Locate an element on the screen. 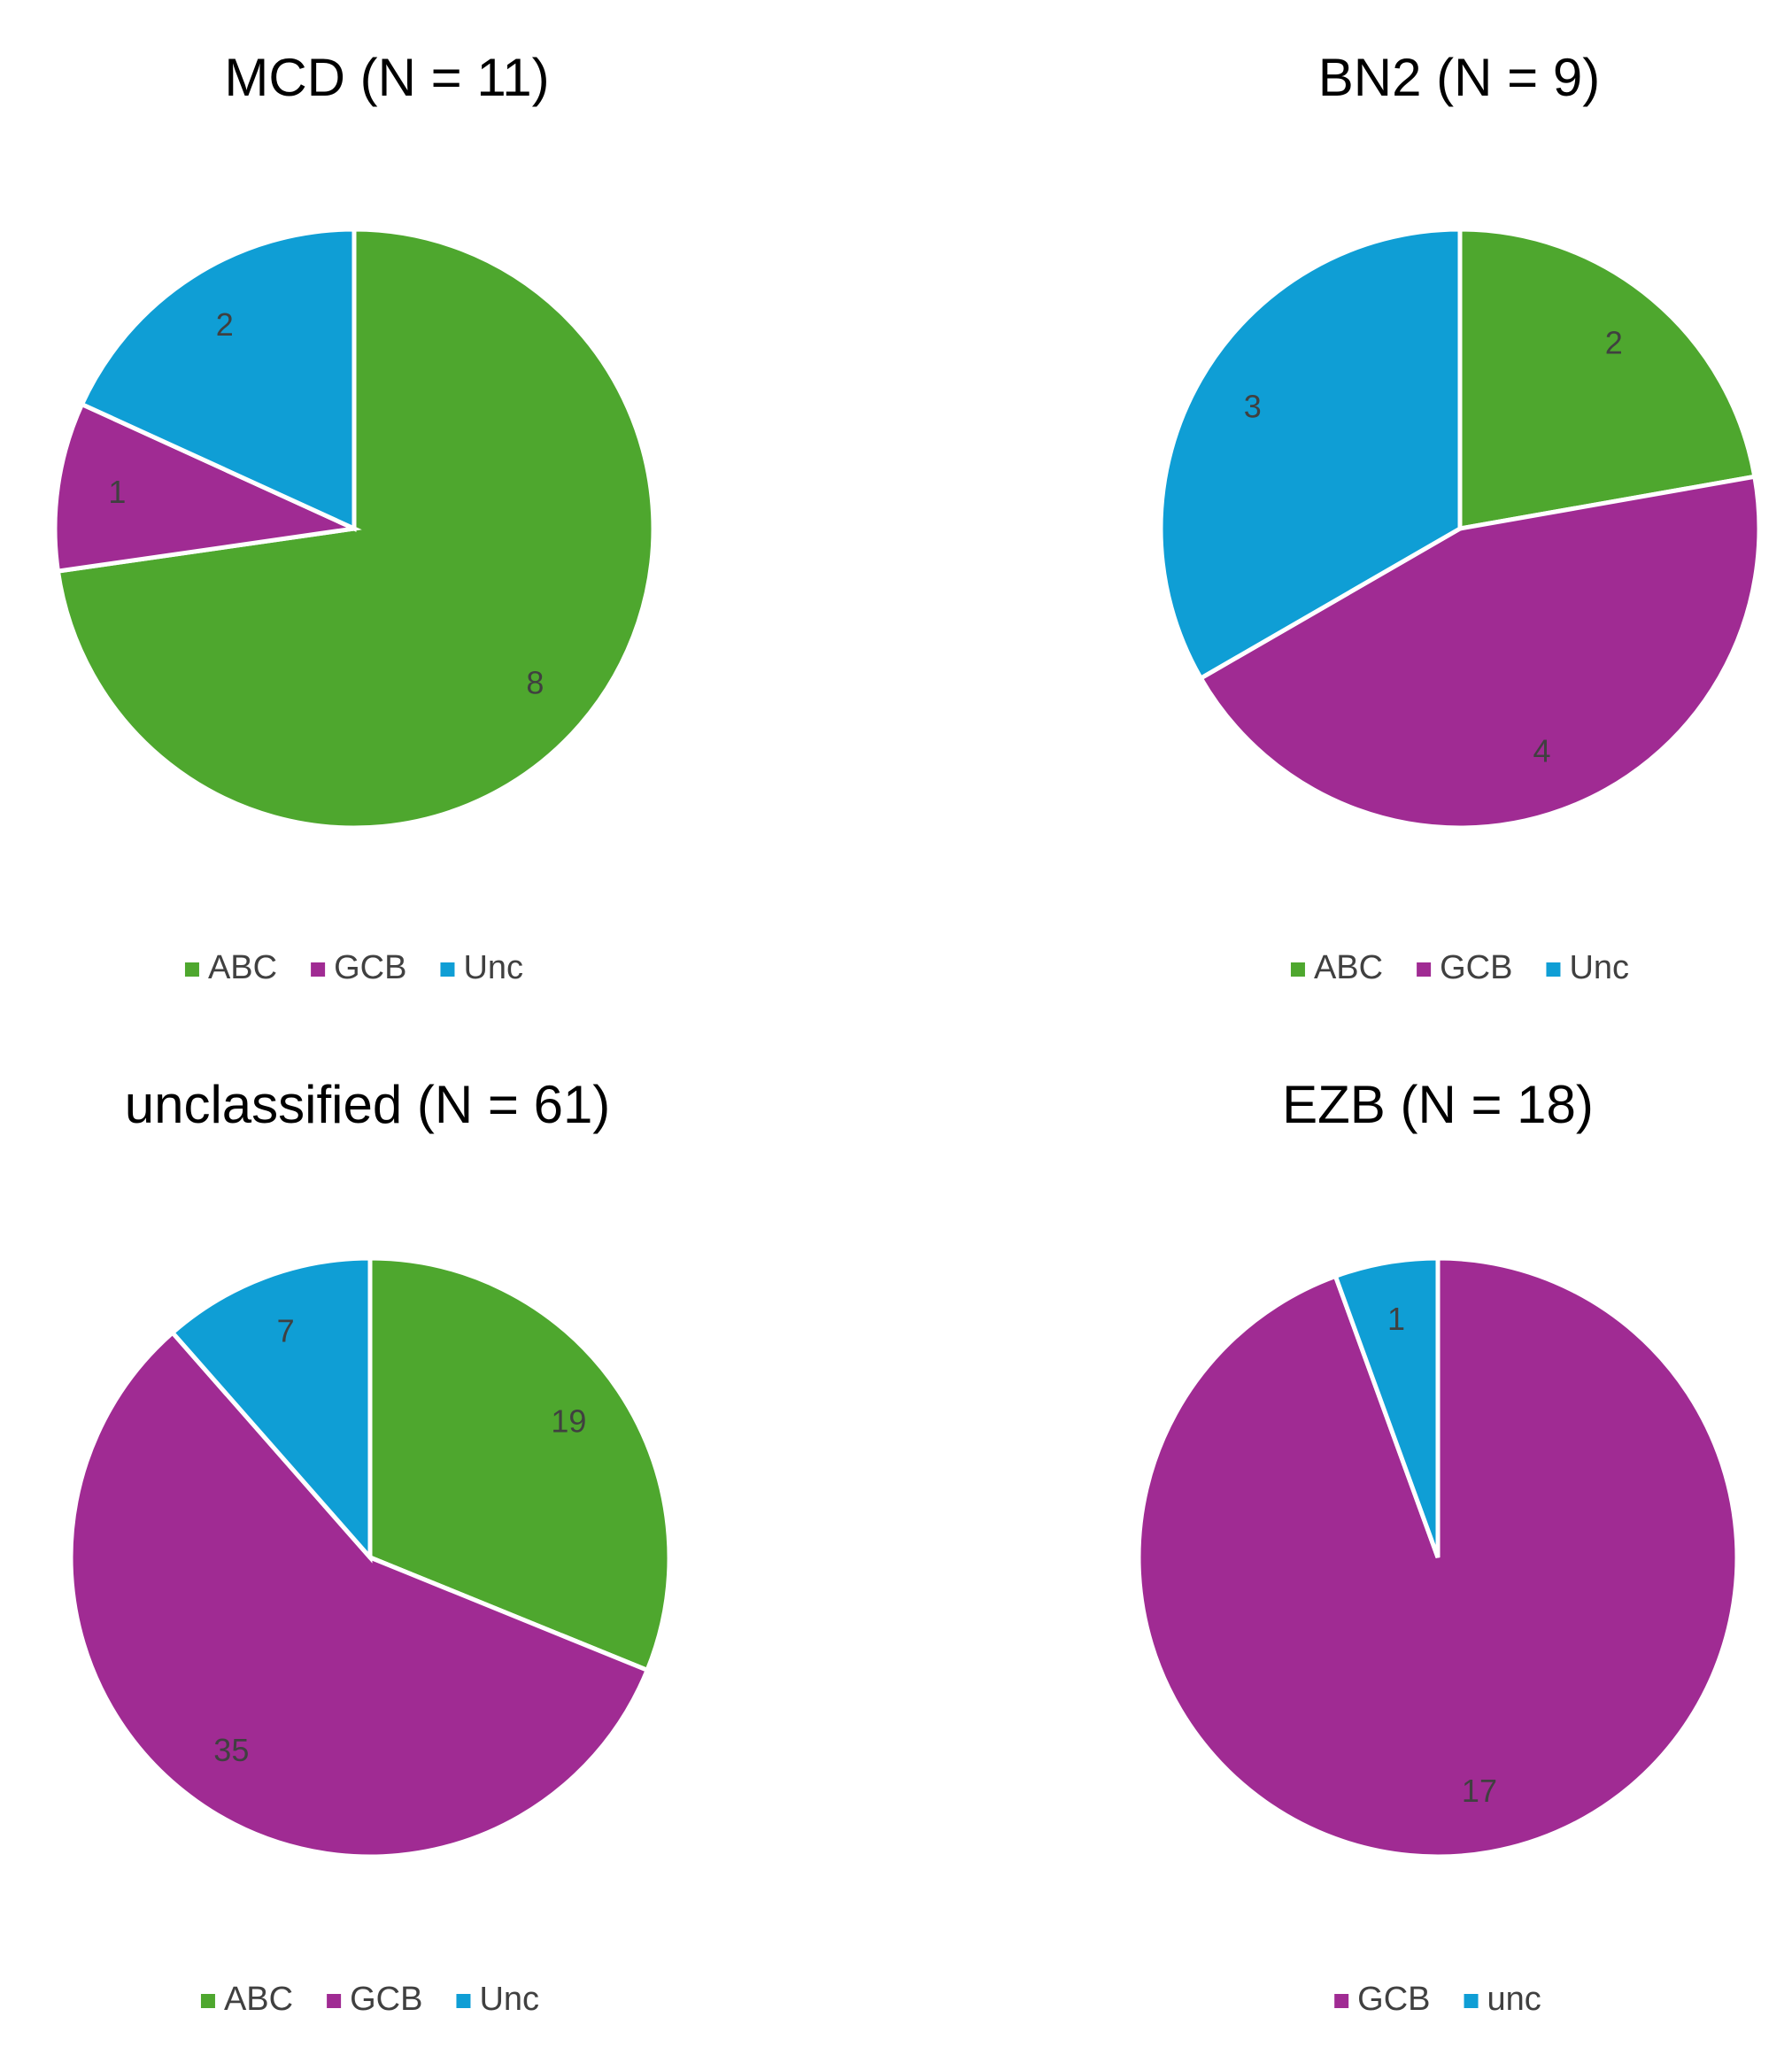 This screenshot has width=1792, height=2063. chart-title: EZB (N = 18) is located at coordinates (1438, 1104).